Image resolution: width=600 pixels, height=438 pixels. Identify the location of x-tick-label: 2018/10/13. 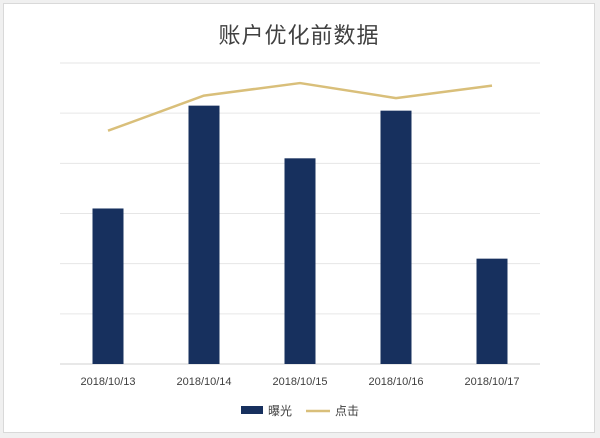
(107, 382).